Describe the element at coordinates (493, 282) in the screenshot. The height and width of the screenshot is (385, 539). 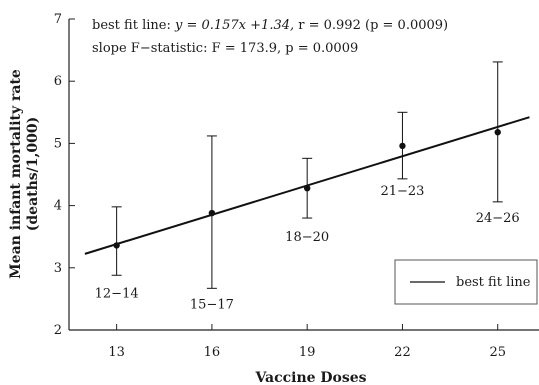
I see `legend-label: best fit line` at that location.